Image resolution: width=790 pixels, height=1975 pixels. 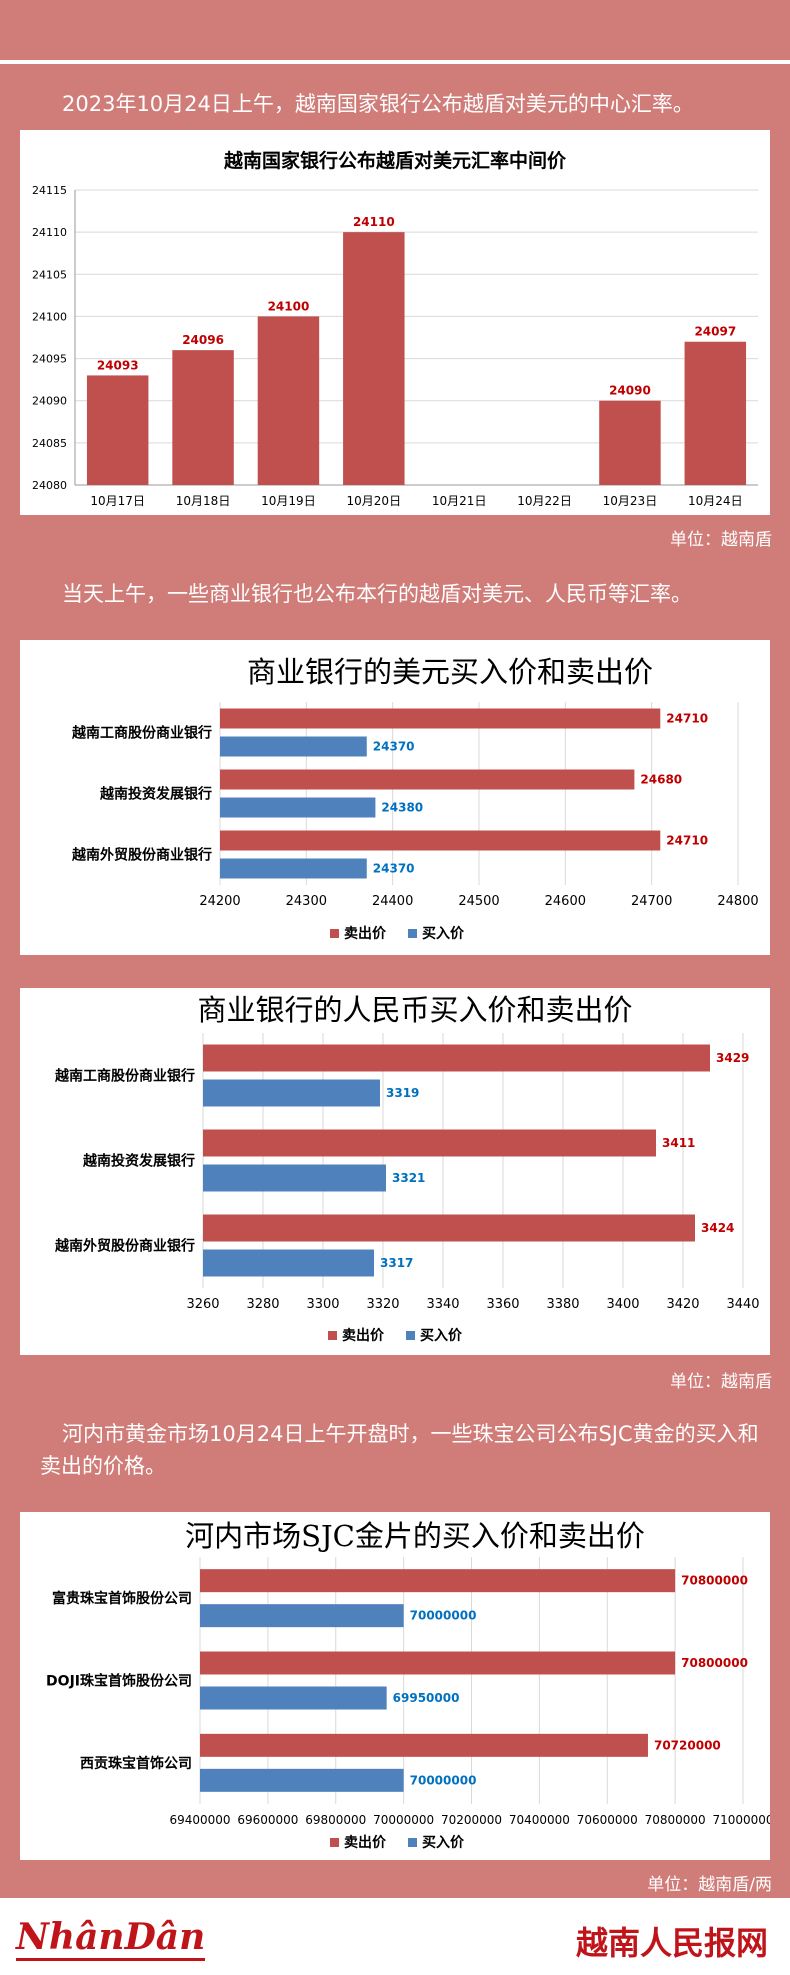 I want to click on data-label: 24090, so click(x=630, y=391).